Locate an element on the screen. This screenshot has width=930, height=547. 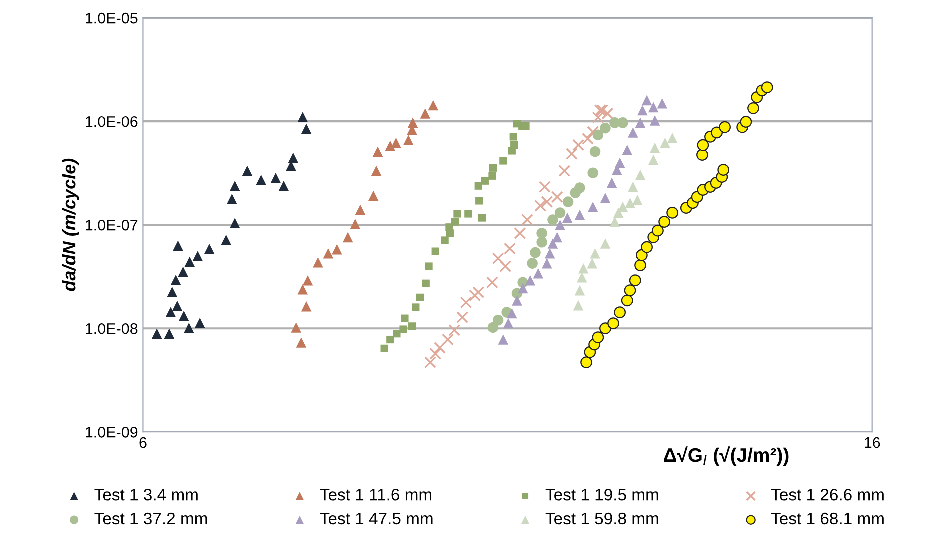
legend-label: Test 1 3.4 mm is located at coordinates (146, 494).